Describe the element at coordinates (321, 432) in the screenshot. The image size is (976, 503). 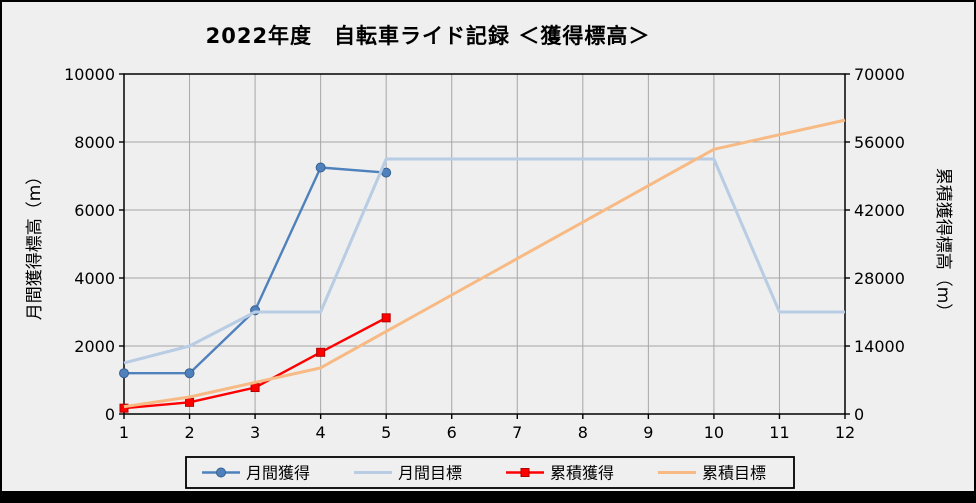
I see `x-axis-tick-label: 4` at that location.